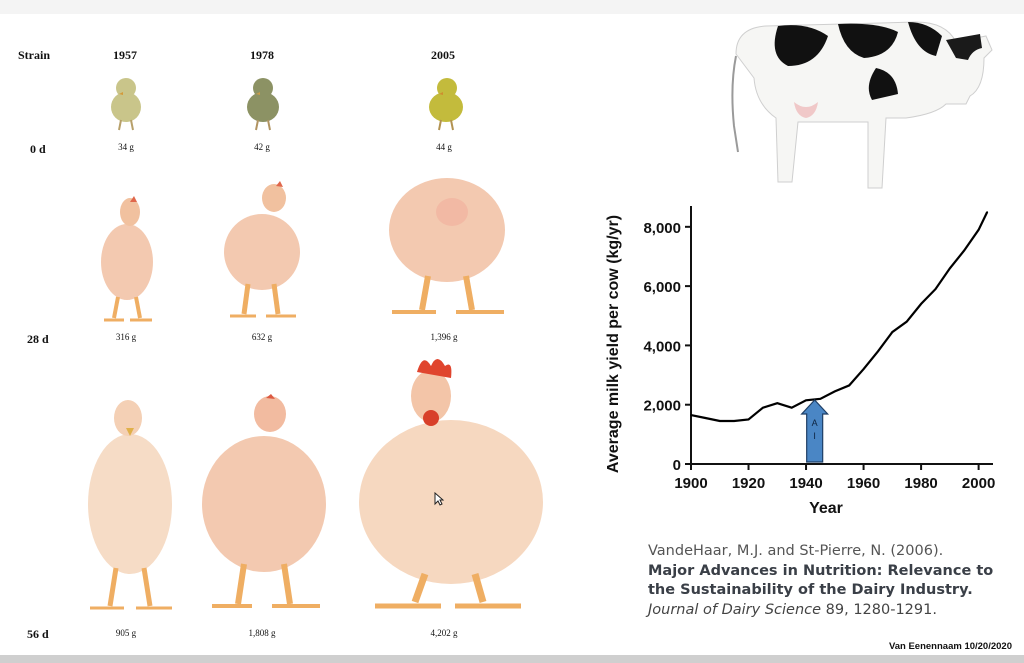  Describe the element at coordinates (38, 339) in the screenshot. I see `day-28-label: 28 d` at that location.